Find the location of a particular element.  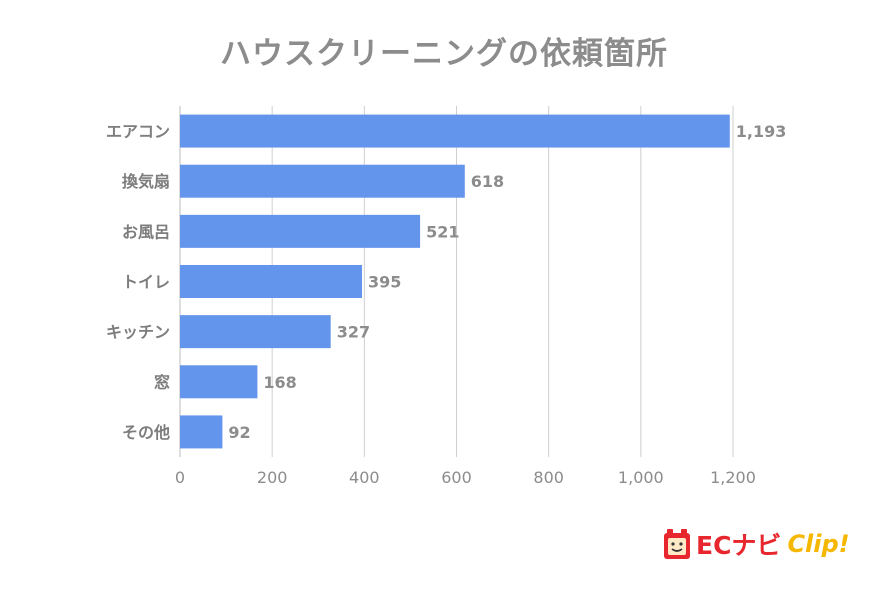

category-label: 窓 is located at coordinates (162, 382).